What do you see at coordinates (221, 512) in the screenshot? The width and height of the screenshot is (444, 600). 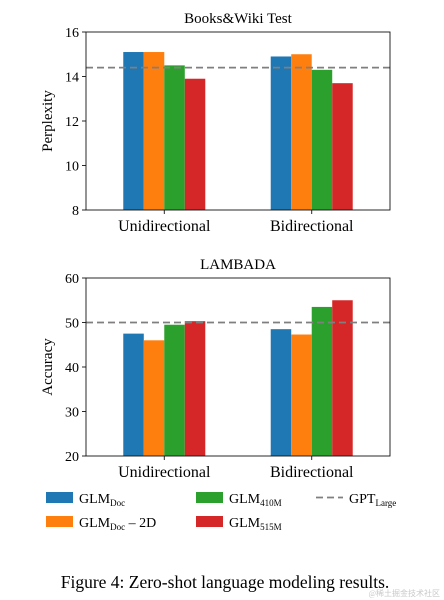 I see `legend: GLMDoc GLMDoc – 2D GLM410M GLM515M GPTLarge` at bounding box center [221, 512].